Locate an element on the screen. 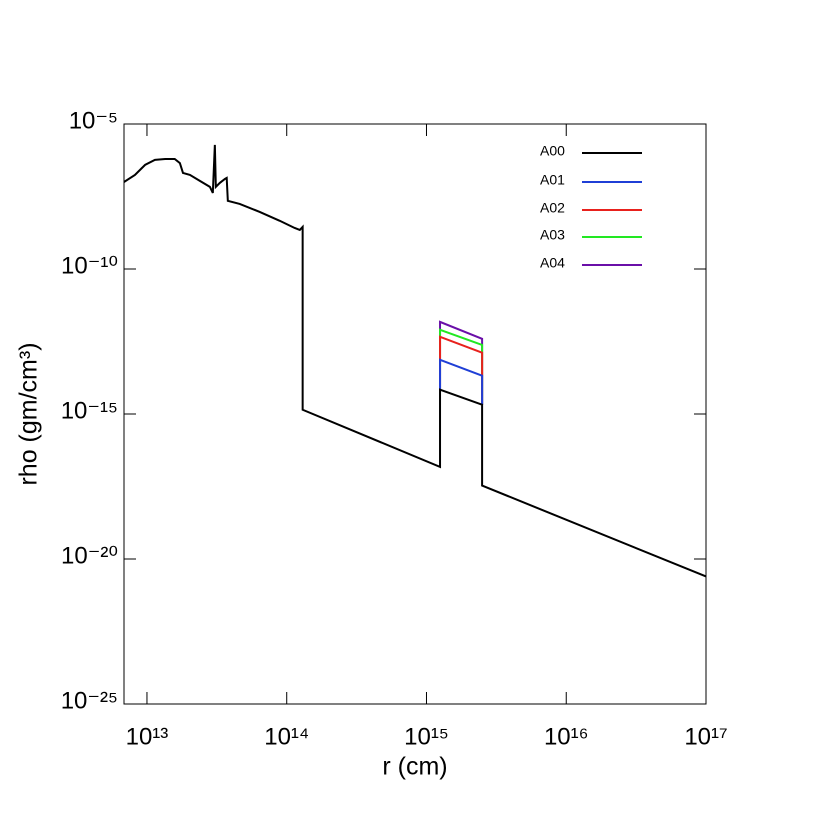 The height and width of the screenshot is (830, 830). legend-label: A03 is located at coordinates (552, 235).